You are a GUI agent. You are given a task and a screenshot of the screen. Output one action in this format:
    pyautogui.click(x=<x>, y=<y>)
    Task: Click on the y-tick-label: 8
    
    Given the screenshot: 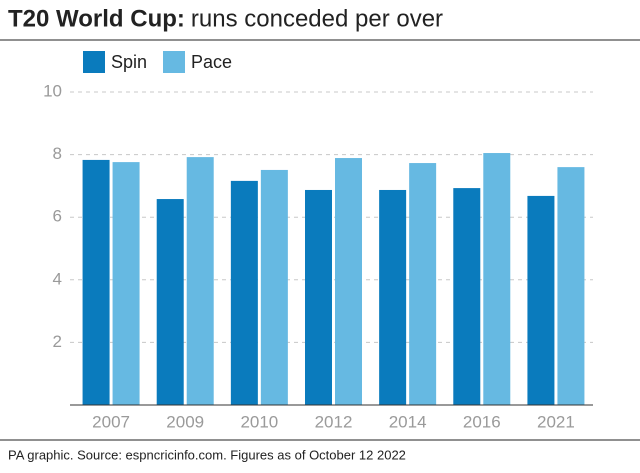 What is the action you would take?
    pyautogui.click(x=57, y=153)
    